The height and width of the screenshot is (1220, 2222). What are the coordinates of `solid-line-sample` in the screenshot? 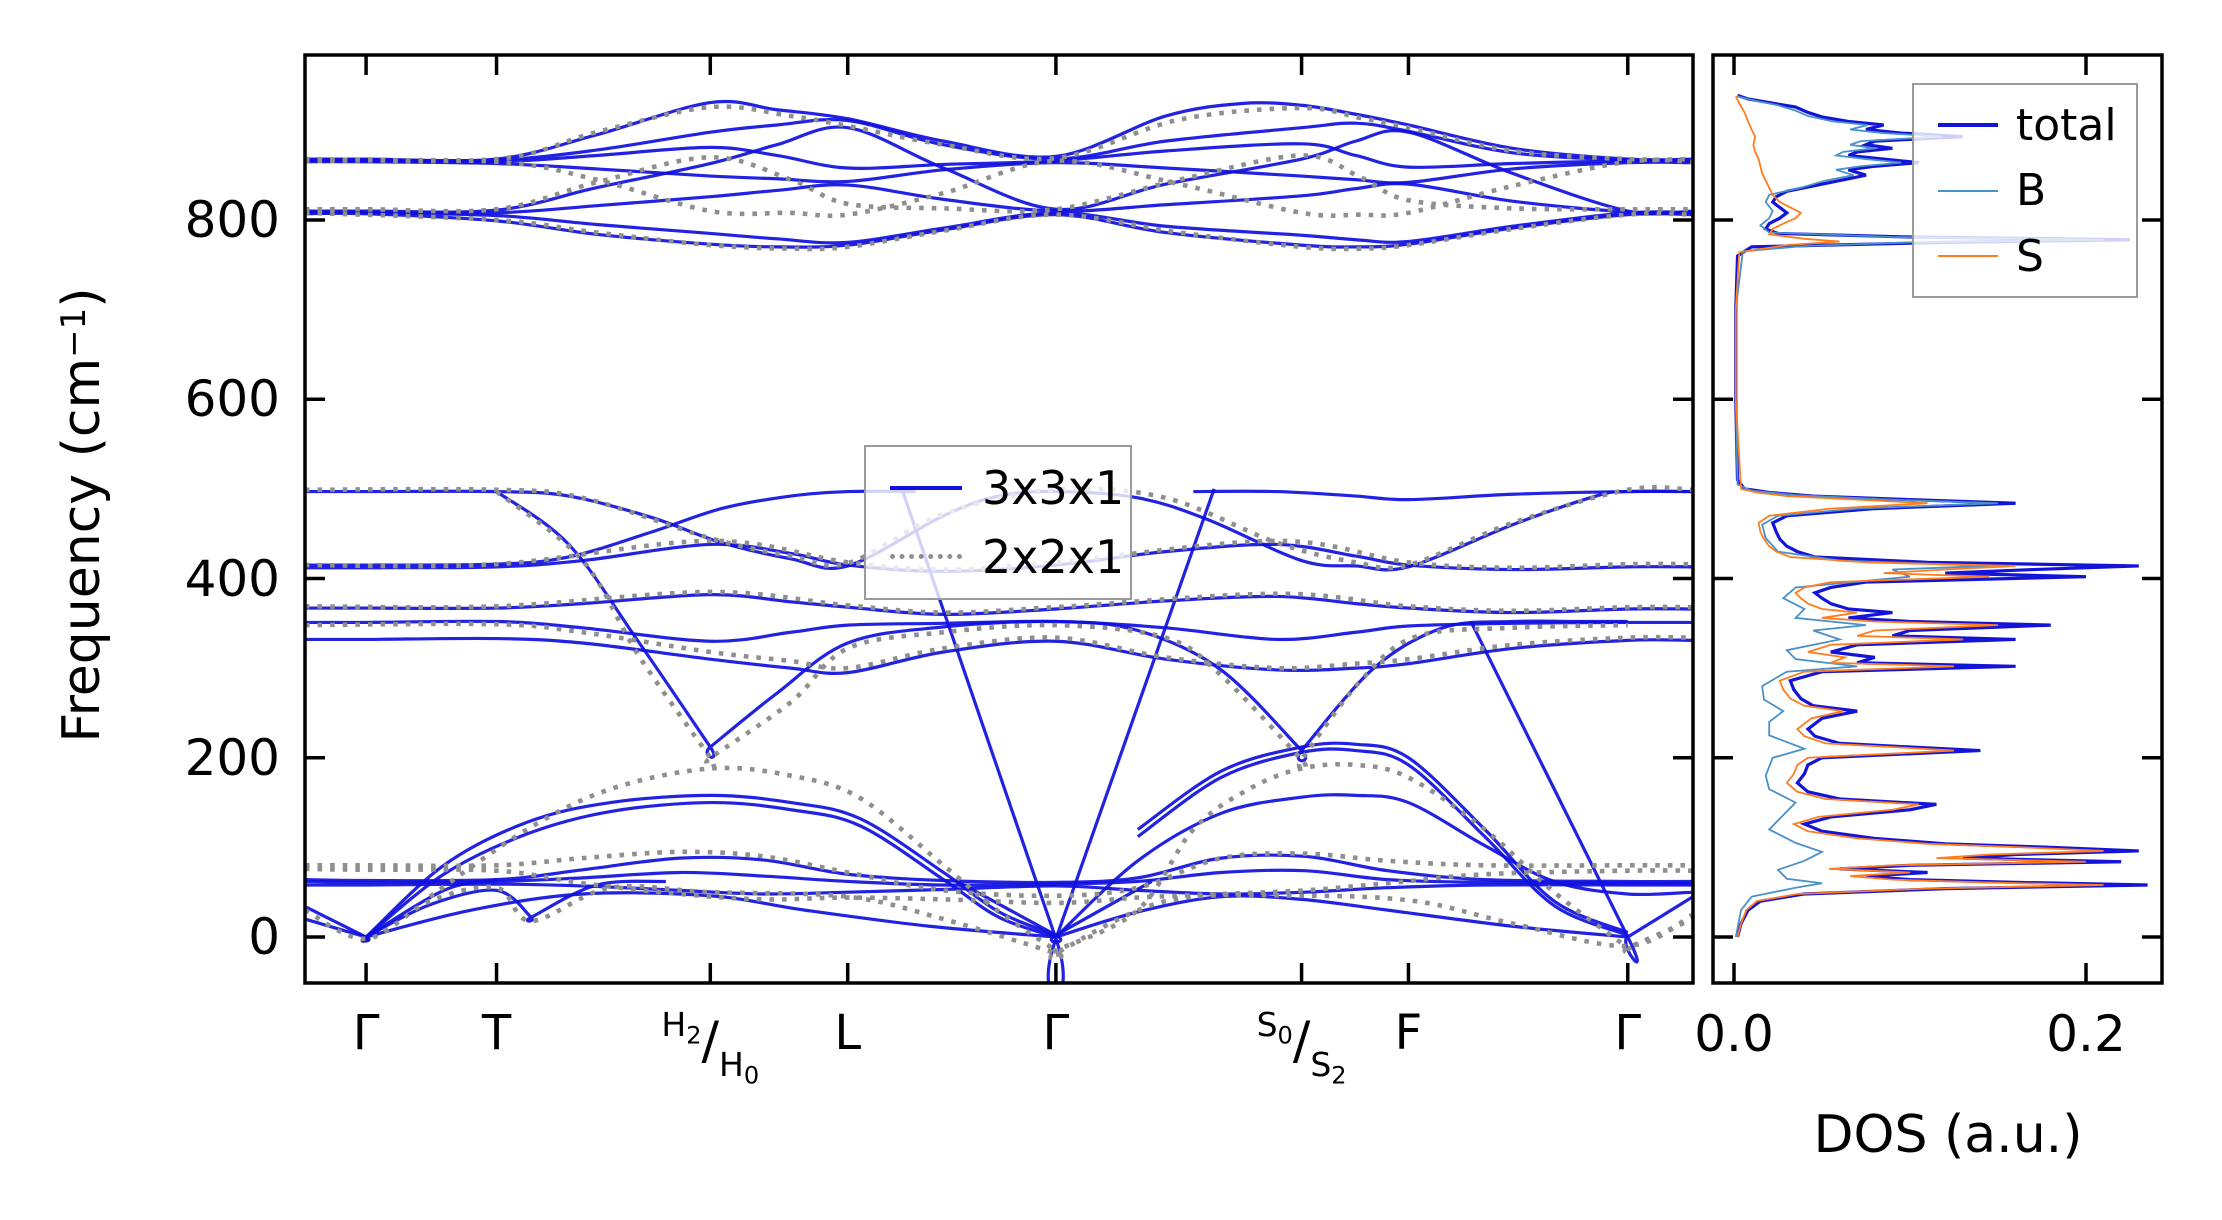 It's located at (926, 488).